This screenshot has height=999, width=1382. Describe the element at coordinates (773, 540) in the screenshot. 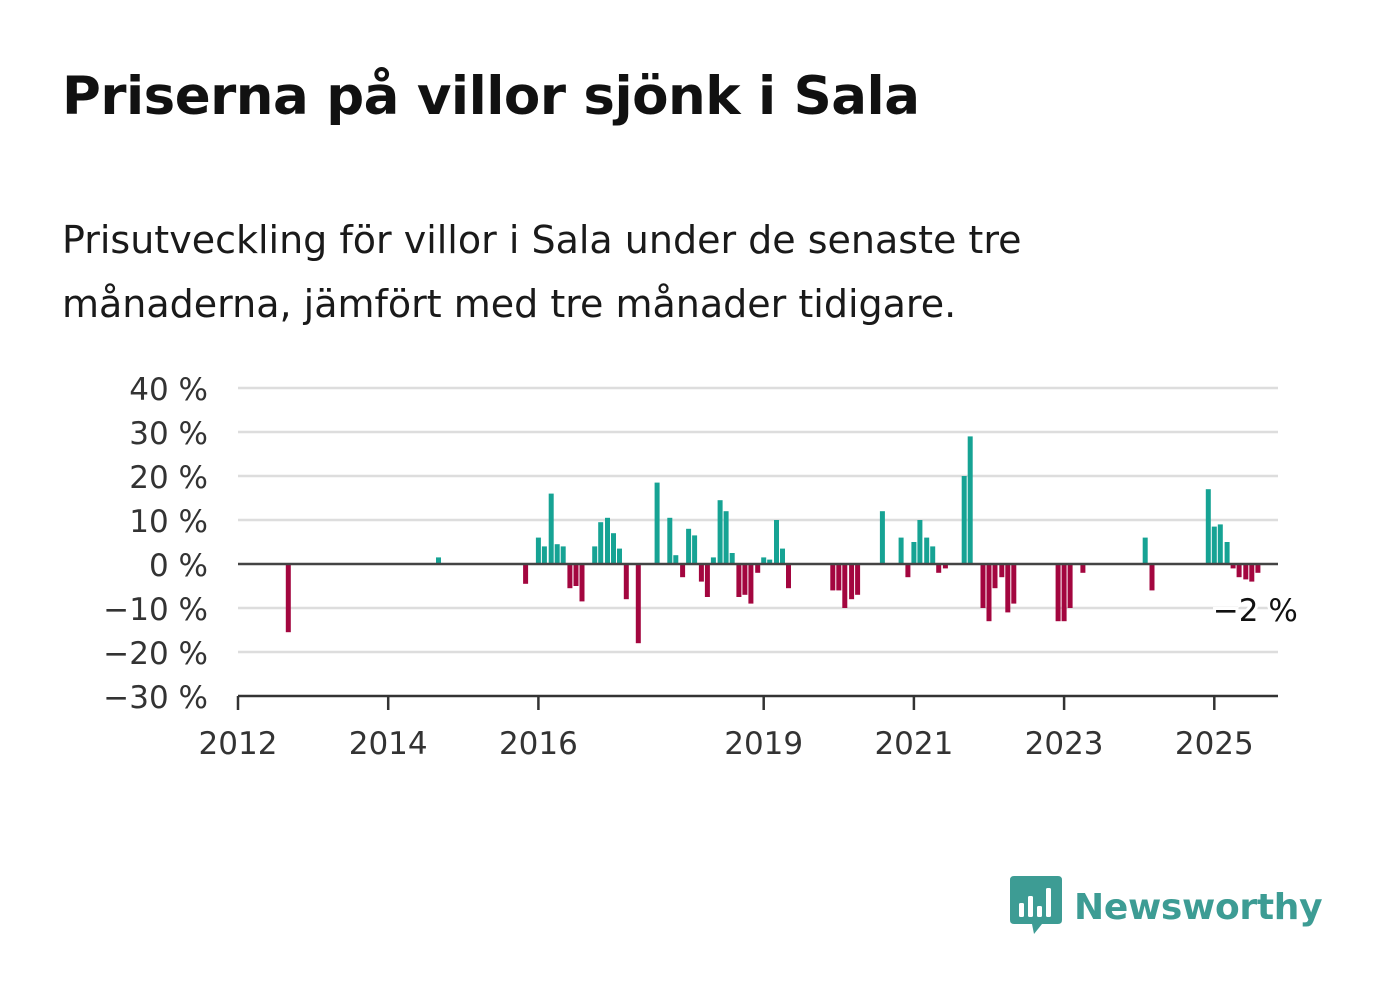

I see `bars` at that location.